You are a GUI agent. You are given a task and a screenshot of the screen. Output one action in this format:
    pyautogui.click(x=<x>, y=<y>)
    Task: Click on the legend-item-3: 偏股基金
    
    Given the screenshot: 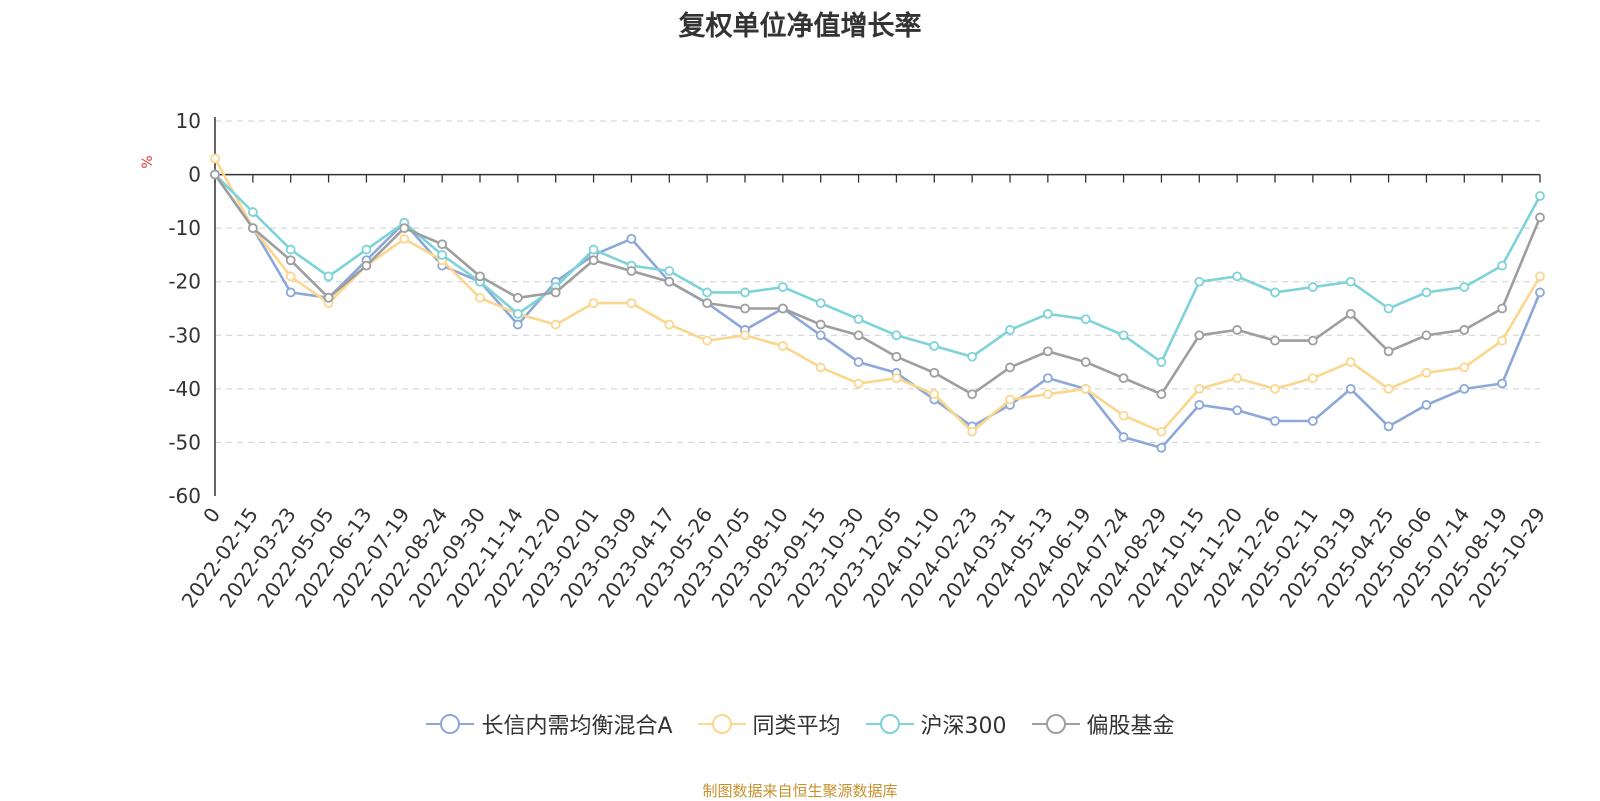 What is the action you would take?
    pyautogui.click(x=1103, y=724)
    